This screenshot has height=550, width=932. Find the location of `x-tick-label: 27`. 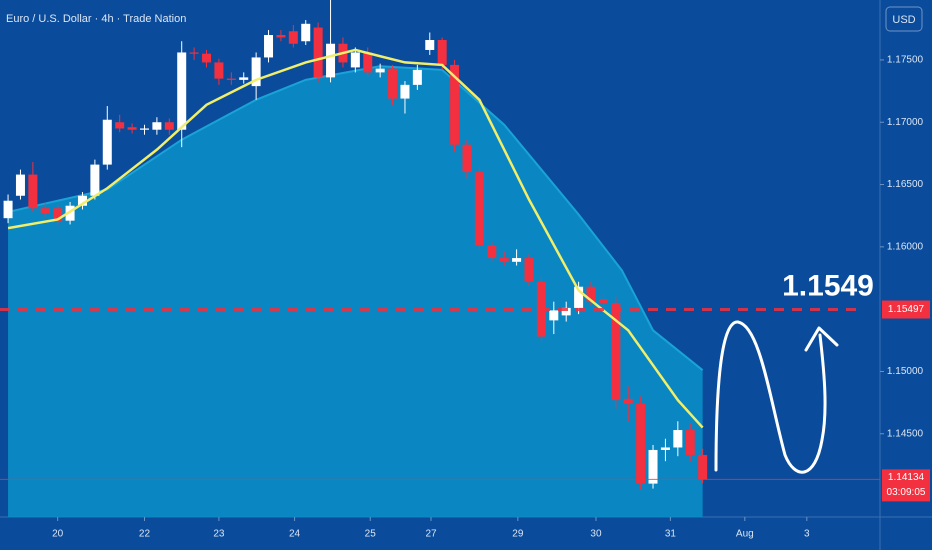

x-tick-label: 27 is located at coordinates (431, 534).